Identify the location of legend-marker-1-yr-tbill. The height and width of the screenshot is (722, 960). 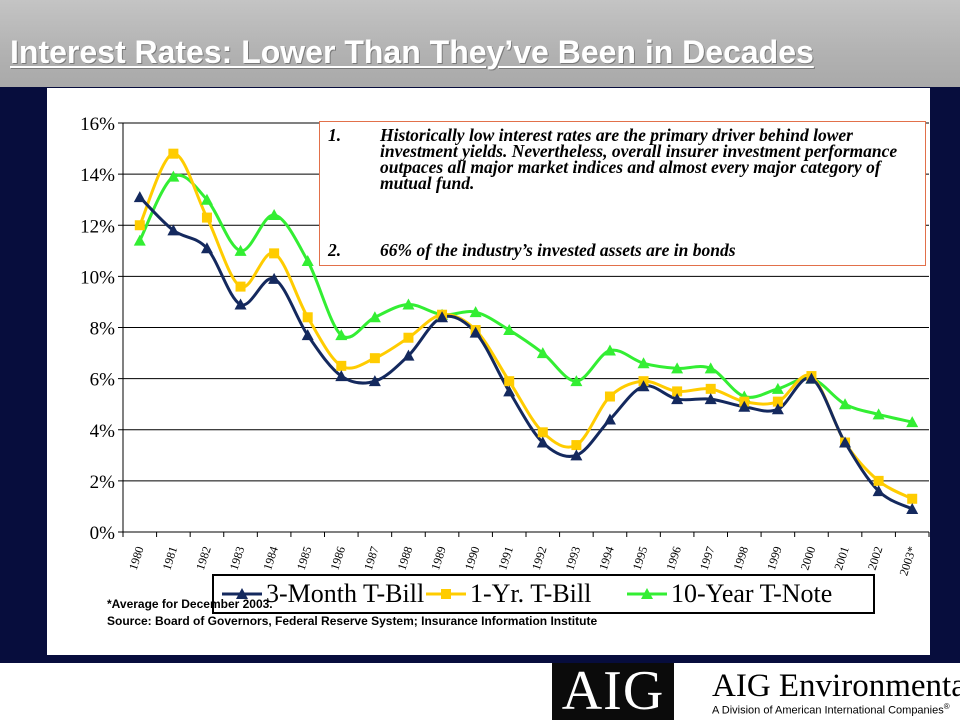
(446, 594).